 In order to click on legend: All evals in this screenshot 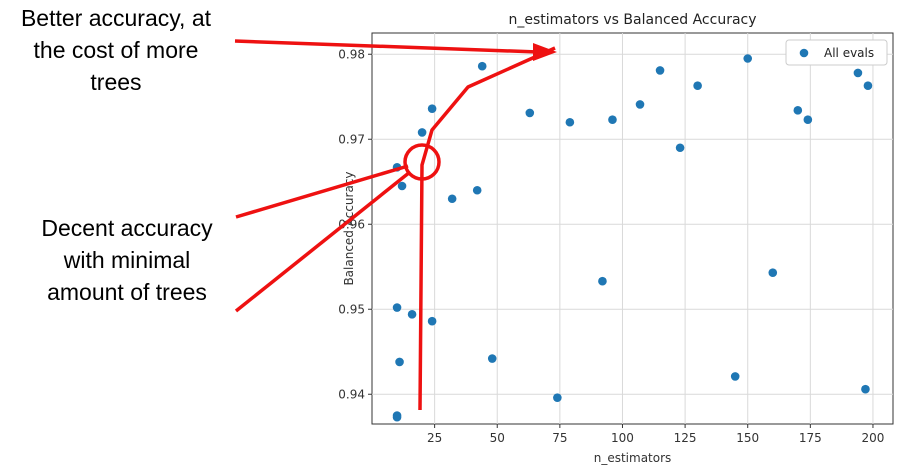, I will do `click(836, 52)`.